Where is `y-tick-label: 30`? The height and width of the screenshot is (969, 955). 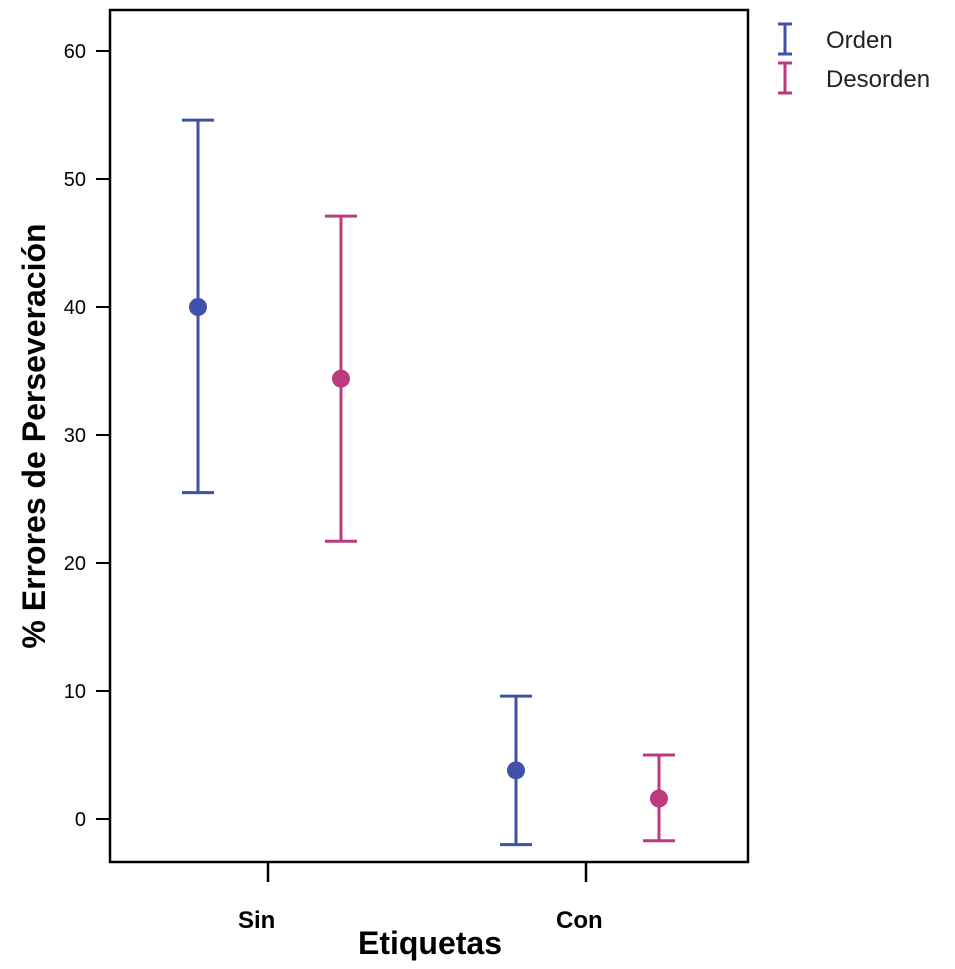 y-tick-label: 30 is located at coordinates (75, 436).